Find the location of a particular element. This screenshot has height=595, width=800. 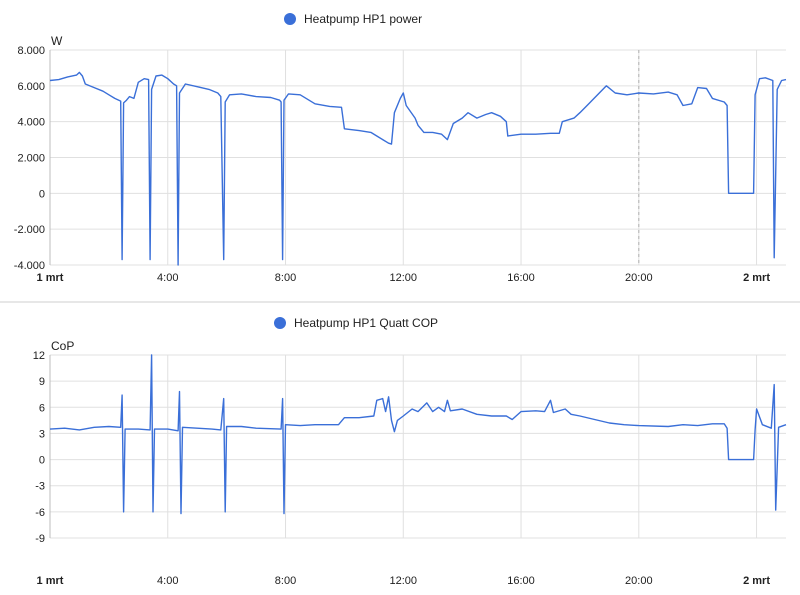

cop-ytick-label: 6 is located at coordinates (42, 408).